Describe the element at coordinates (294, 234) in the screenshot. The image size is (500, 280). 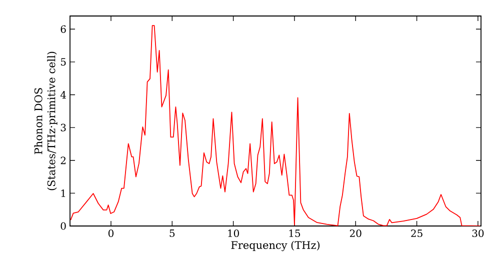
I see `x-tick-label: 15` at that location.